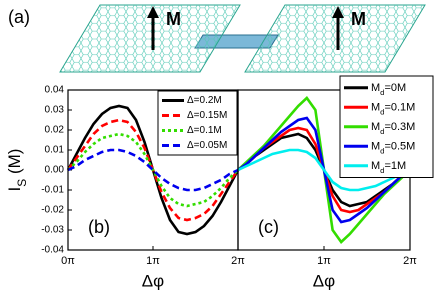 This screenshot has height=300, width=436. I want to click on legend-label: Md=0.1M, so click(393, 108).